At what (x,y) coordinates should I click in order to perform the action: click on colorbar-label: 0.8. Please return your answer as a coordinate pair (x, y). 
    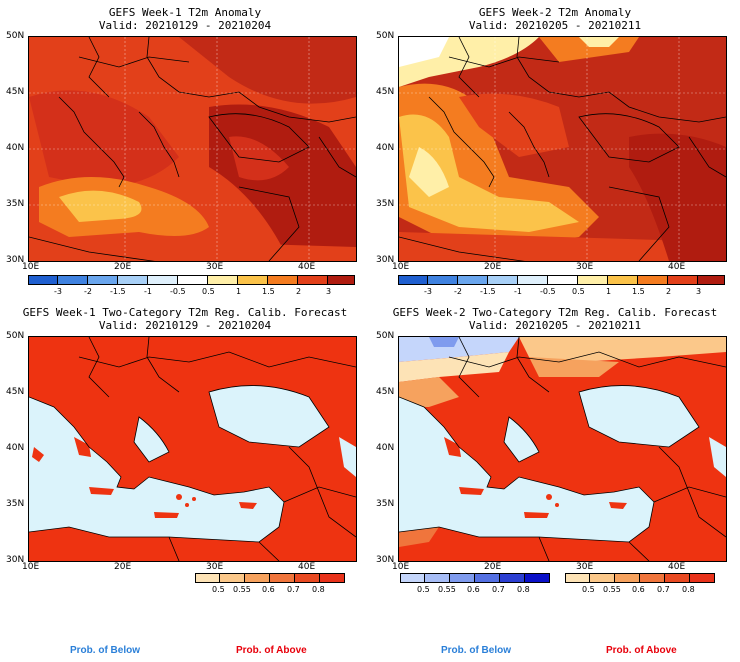
    Looking at the image, I should click on (318, 589).